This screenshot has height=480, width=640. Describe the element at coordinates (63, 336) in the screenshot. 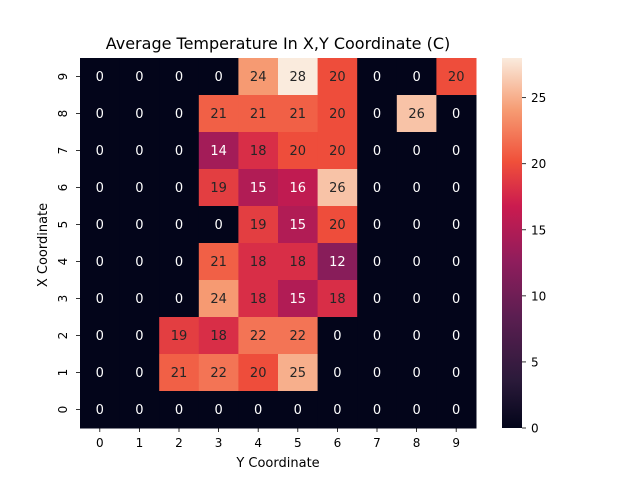

I see `y-tick-label: 2` at that location.